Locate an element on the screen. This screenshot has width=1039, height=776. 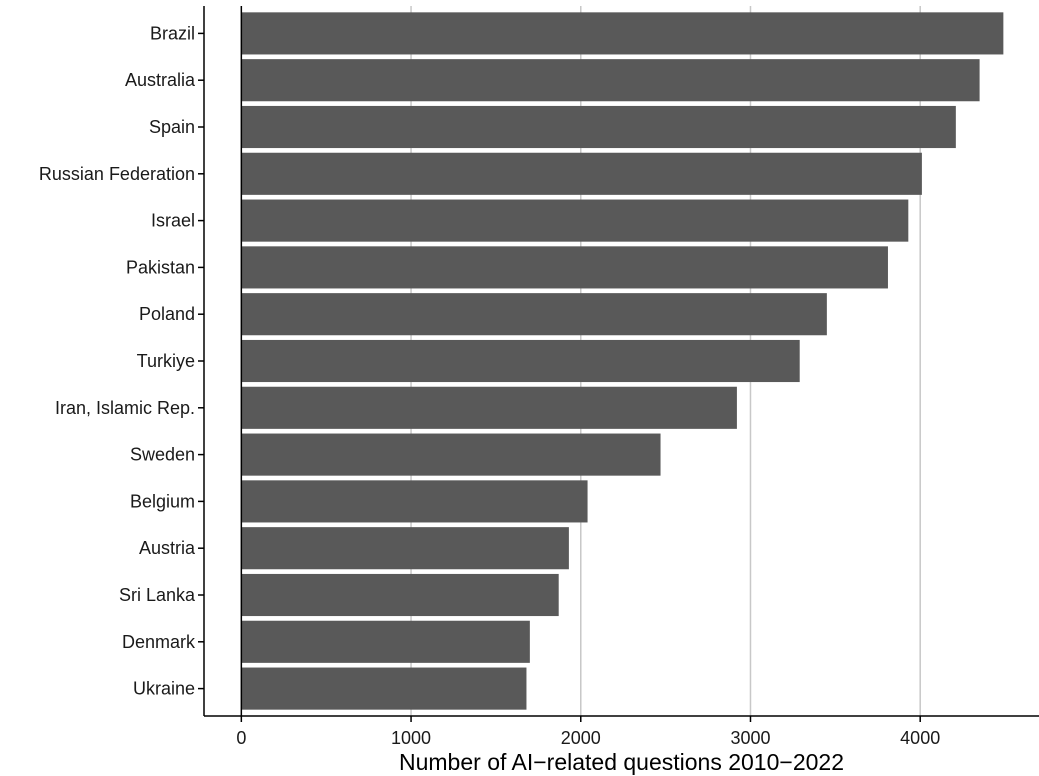
ytick-label-iran-islamic-rep: Iran, Islamic Rep. is located at coordinates (125, 408).